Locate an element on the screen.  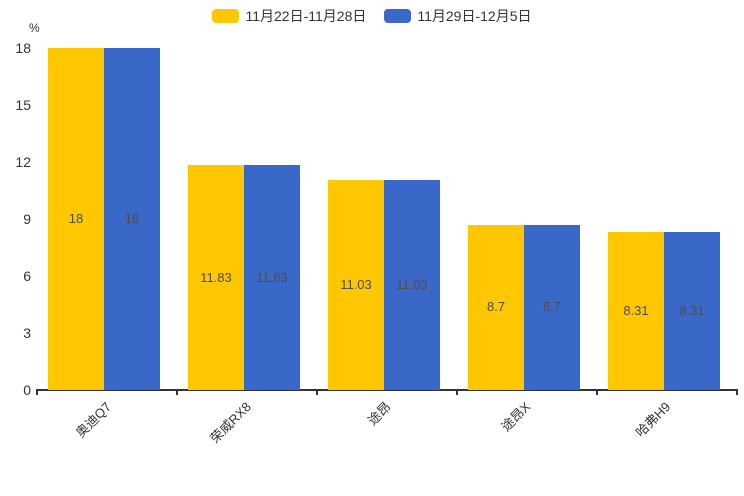
x-axis-category-label: 途昂 is located at coordinates (379, 414).